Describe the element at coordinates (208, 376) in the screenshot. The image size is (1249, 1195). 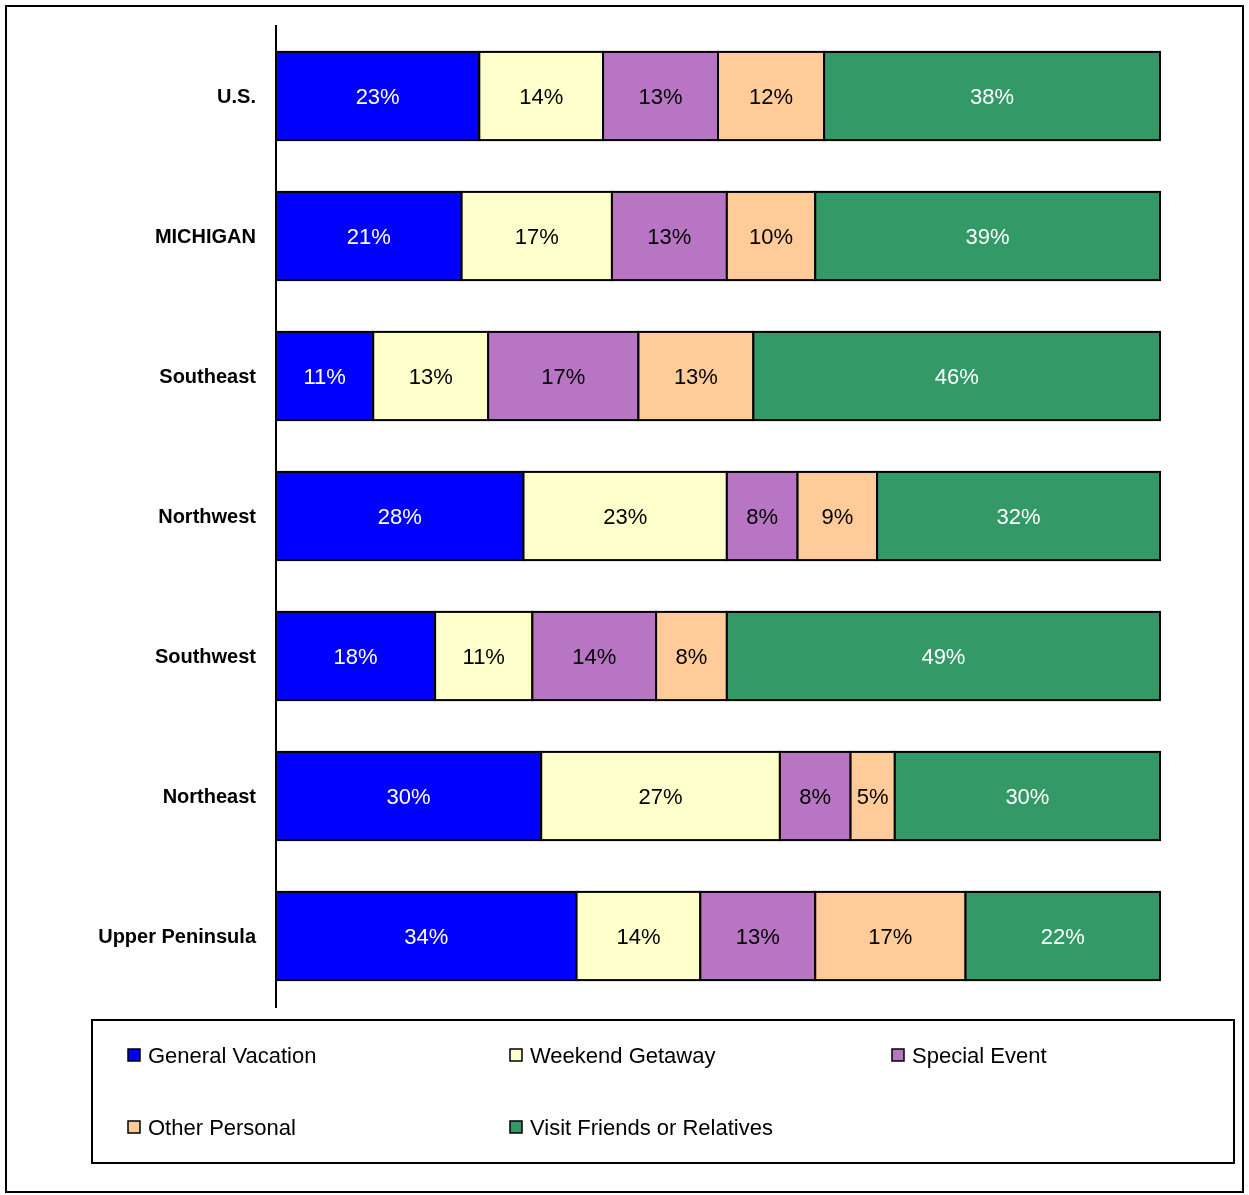
I see `y-tick-label: Southeast` at that location.